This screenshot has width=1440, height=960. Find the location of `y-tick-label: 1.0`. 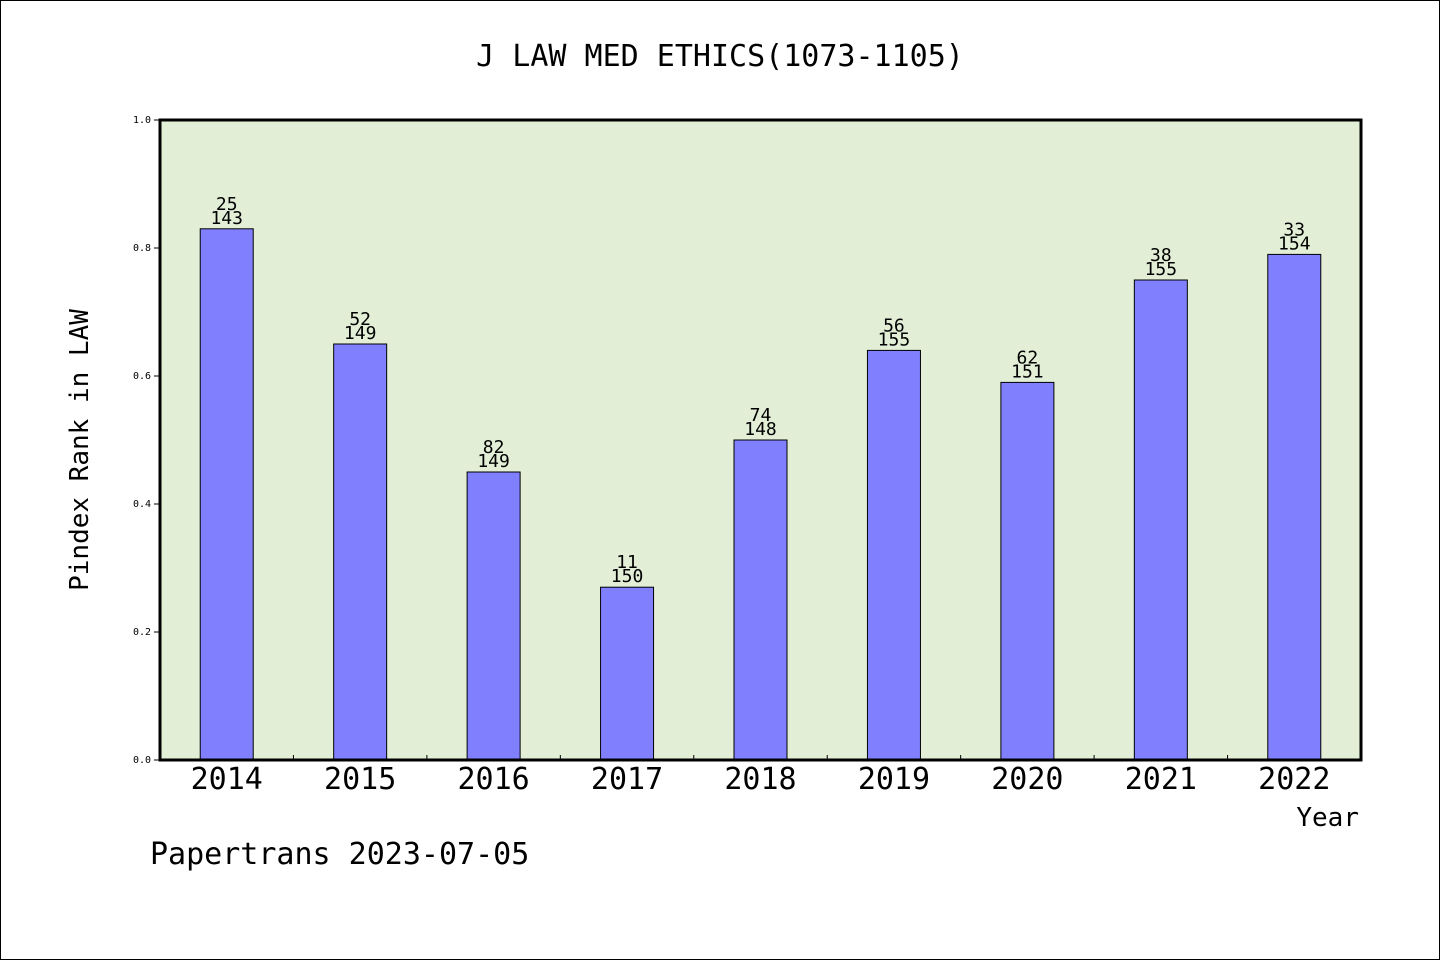

y-tick-label: 1.0 is located at coordinates (142, 120).